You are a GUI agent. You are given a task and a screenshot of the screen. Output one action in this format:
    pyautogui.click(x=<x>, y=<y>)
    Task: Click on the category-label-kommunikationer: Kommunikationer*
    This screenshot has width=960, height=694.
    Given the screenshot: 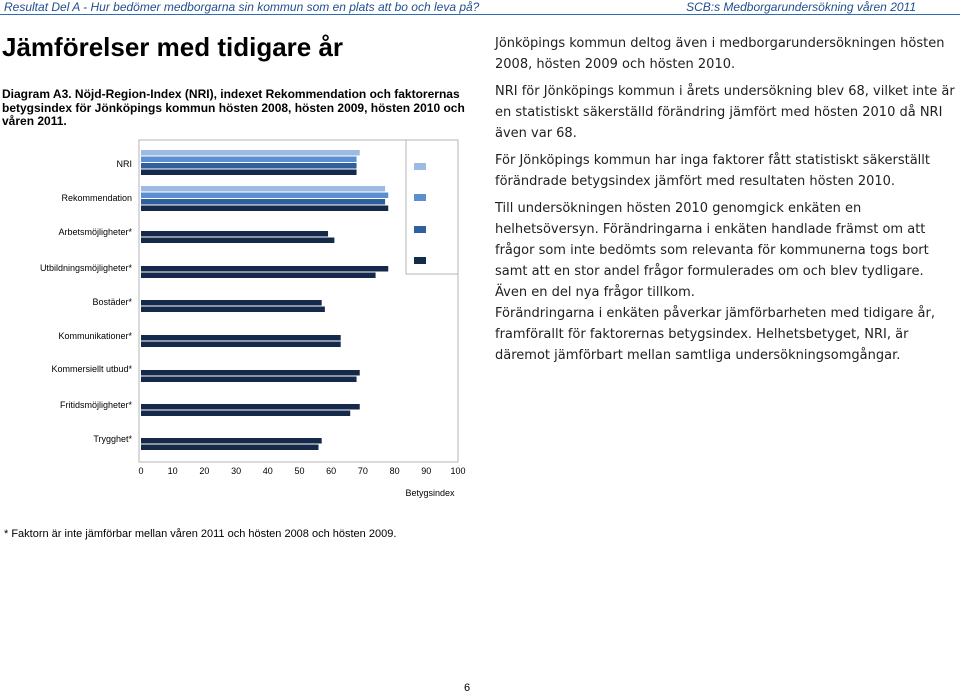 What is the action you would take?
    pyautogui.click(x=95, y=336)
    